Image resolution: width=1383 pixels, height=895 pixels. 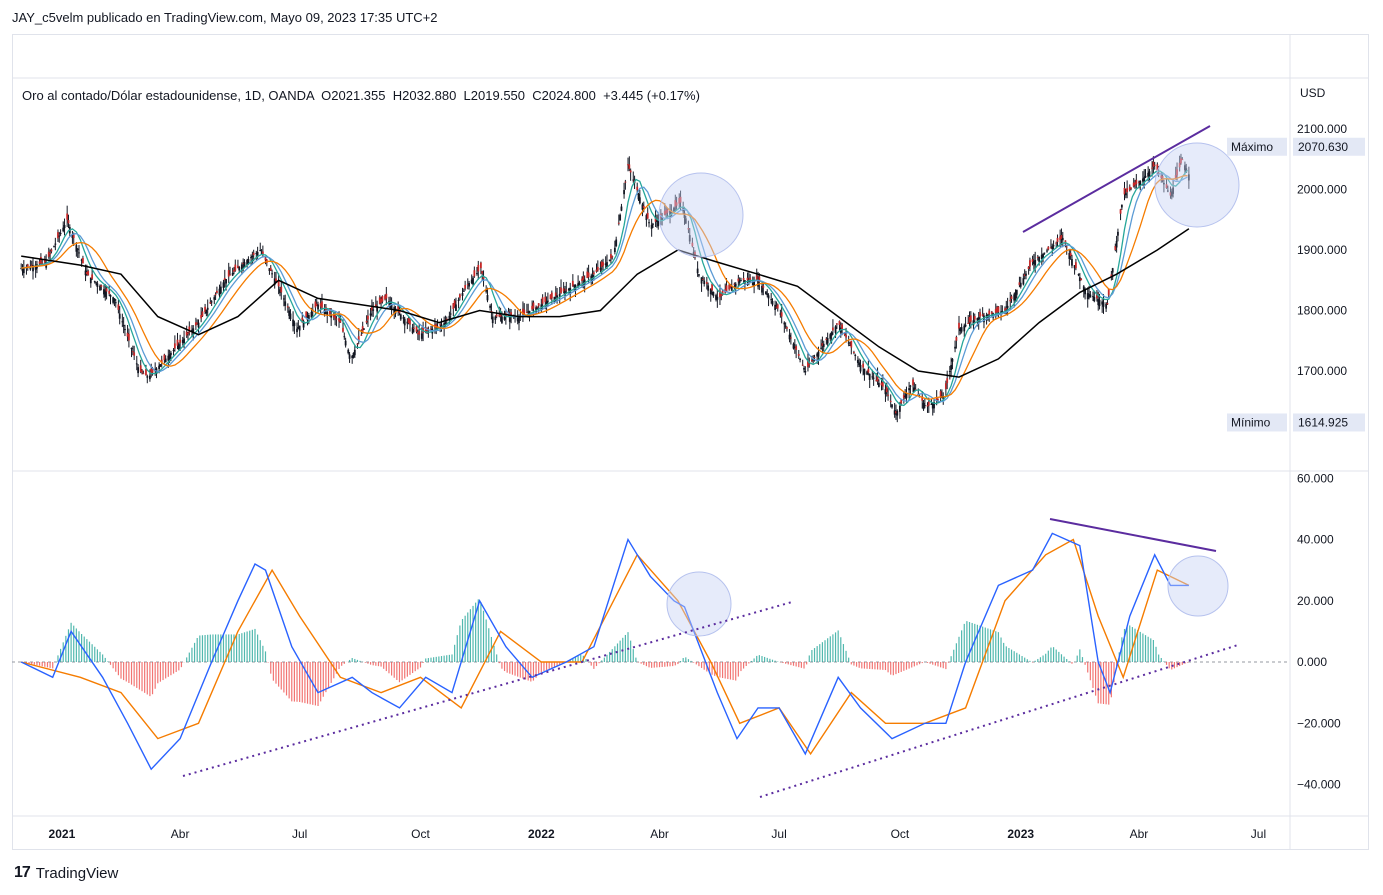 I want to click on date-tick-label: 2023, so click(x=1020, y=834).